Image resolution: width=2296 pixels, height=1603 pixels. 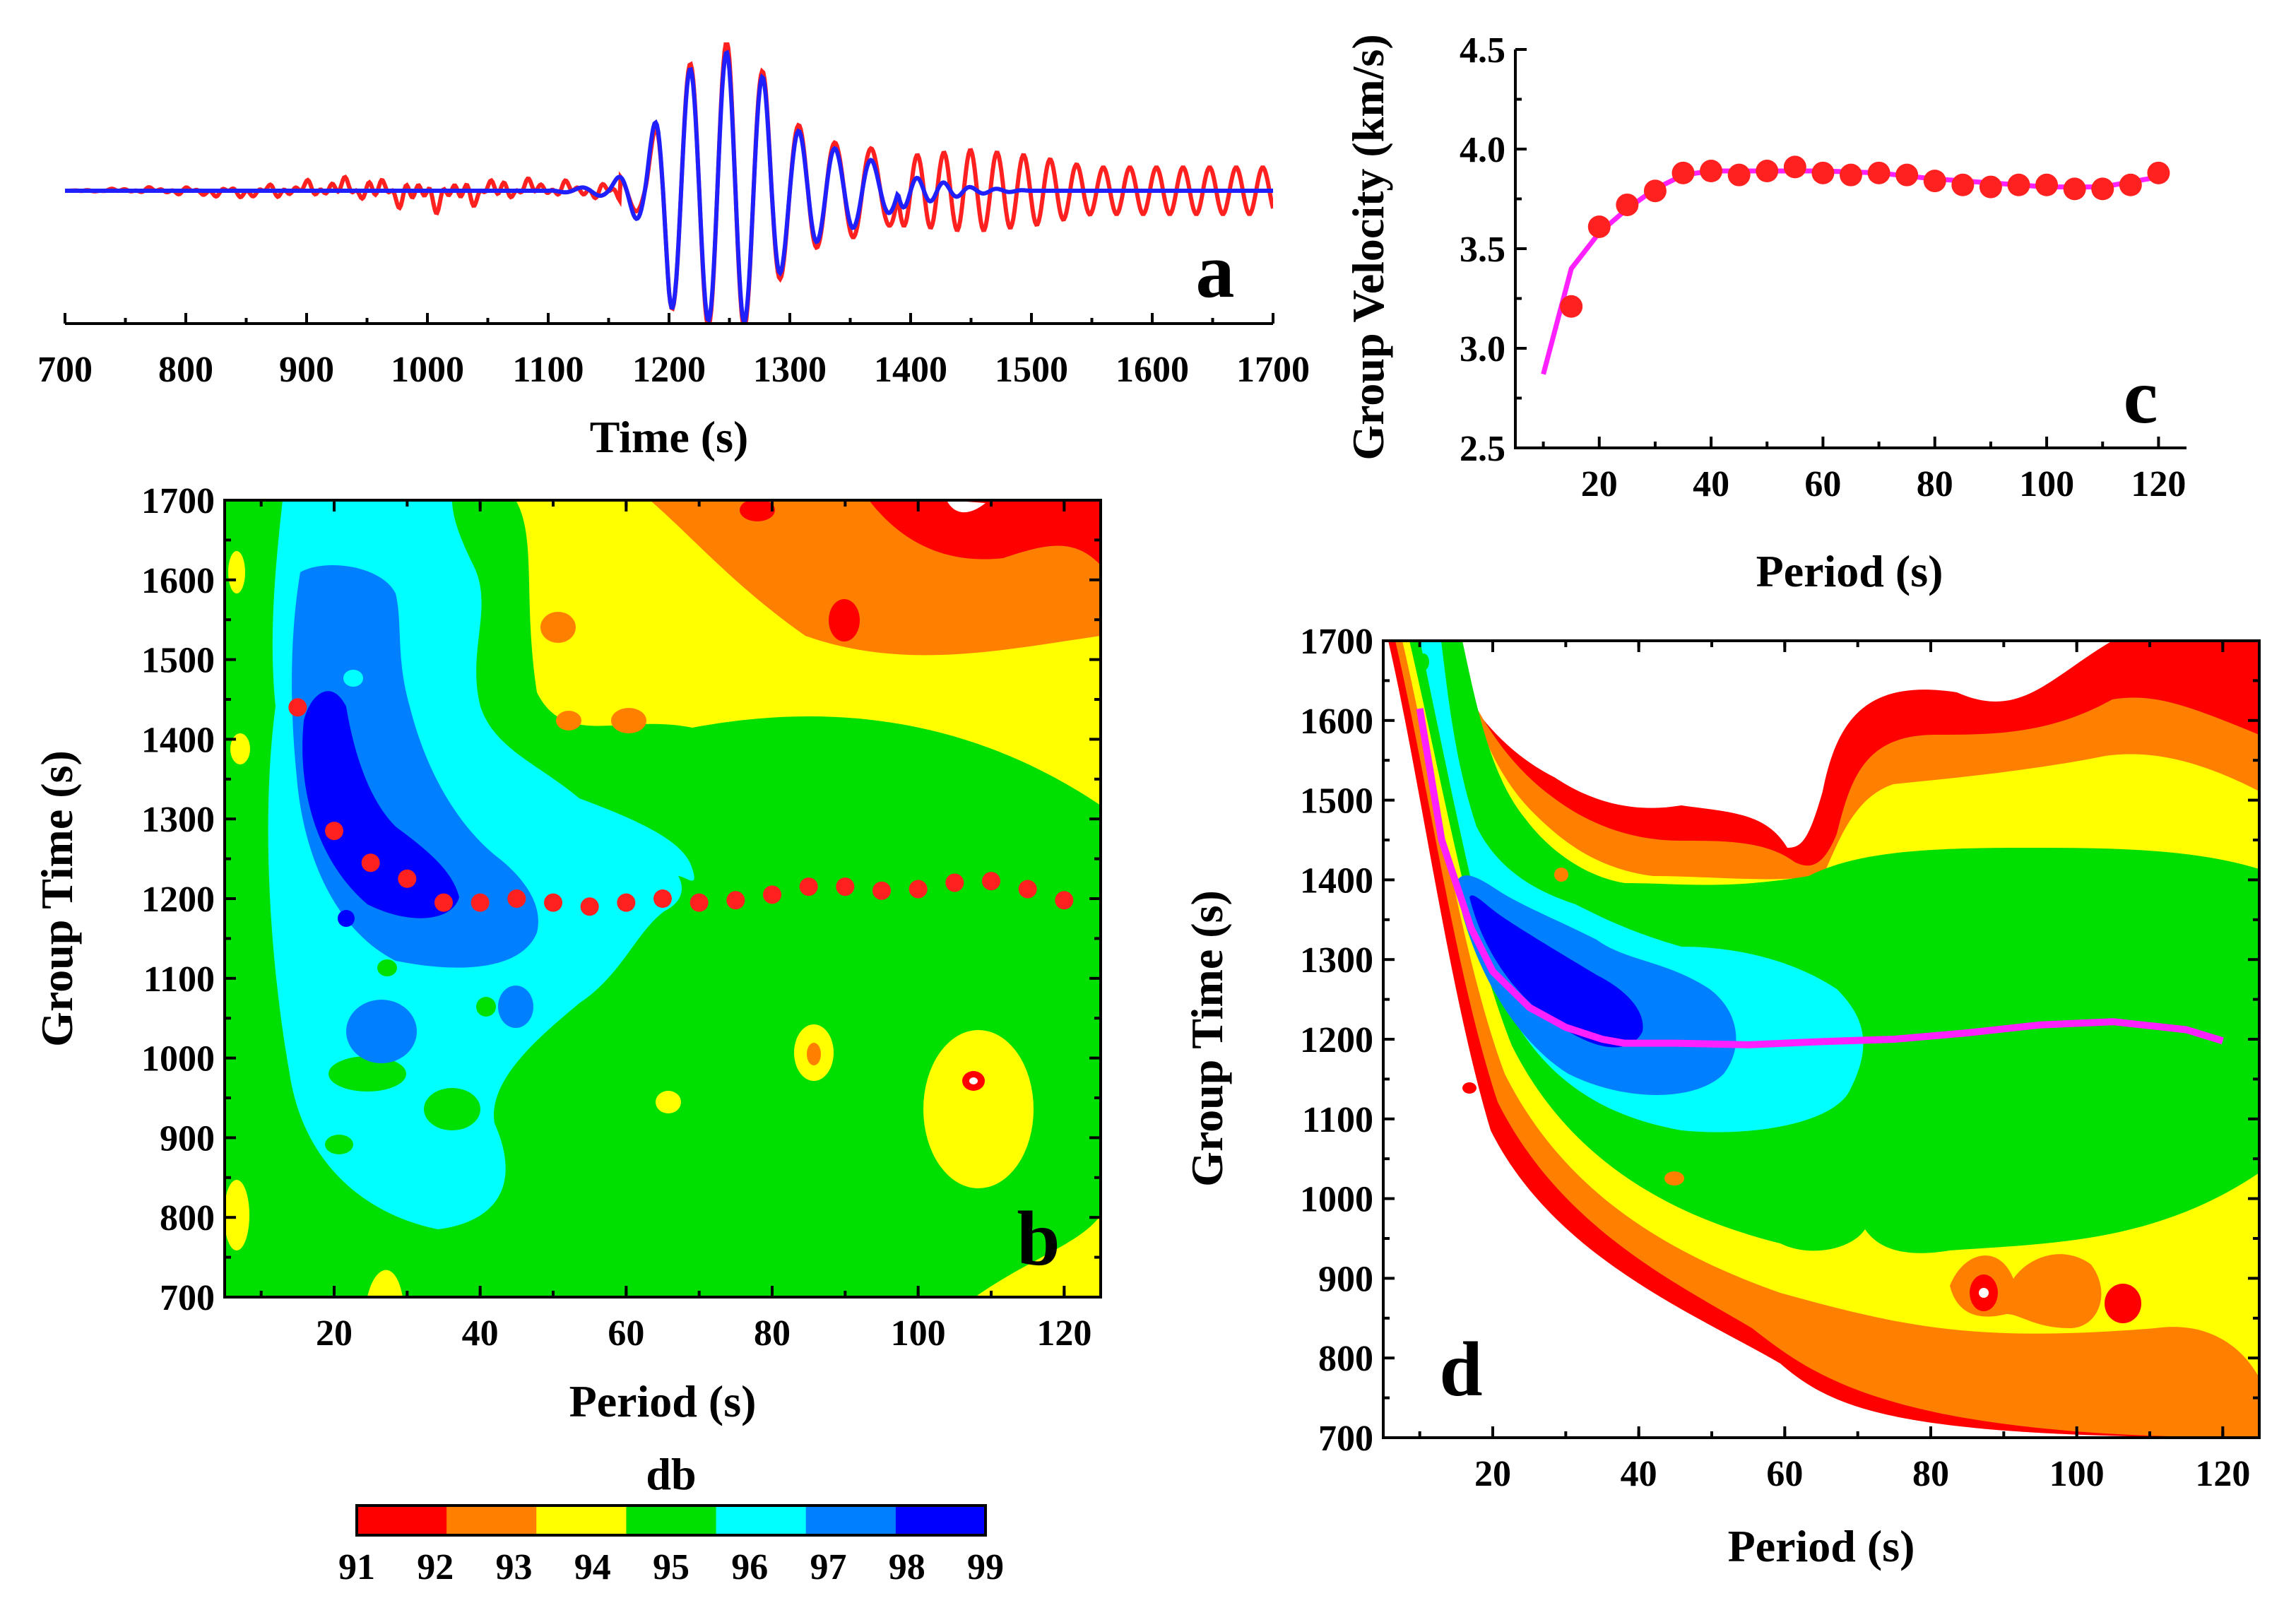 What do you see at coordinates (1711, 484) in the screenshot?
I see `panel-c-x-tick-label: 40` at bounding box center [1711, 484].